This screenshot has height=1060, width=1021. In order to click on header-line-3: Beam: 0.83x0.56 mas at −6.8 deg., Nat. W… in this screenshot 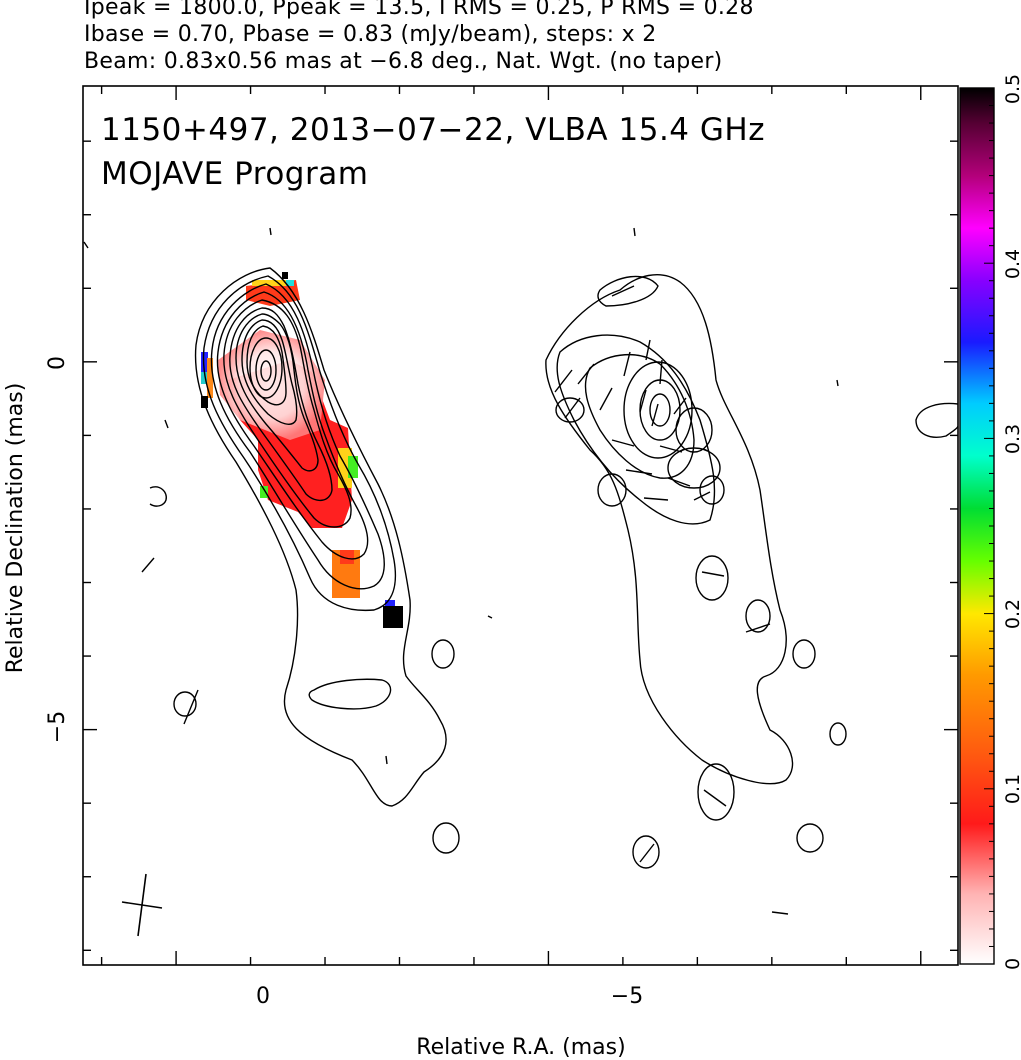, I will do `click(403, 61)`.